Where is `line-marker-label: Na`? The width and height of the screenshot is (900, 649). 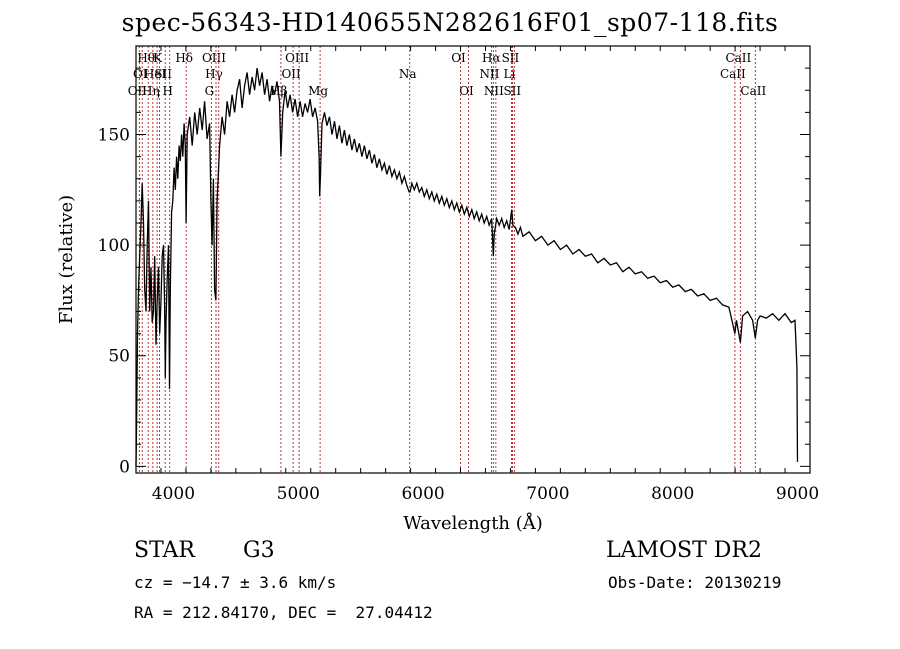
line-marker-label: Na is located at coordinates (408, 74).